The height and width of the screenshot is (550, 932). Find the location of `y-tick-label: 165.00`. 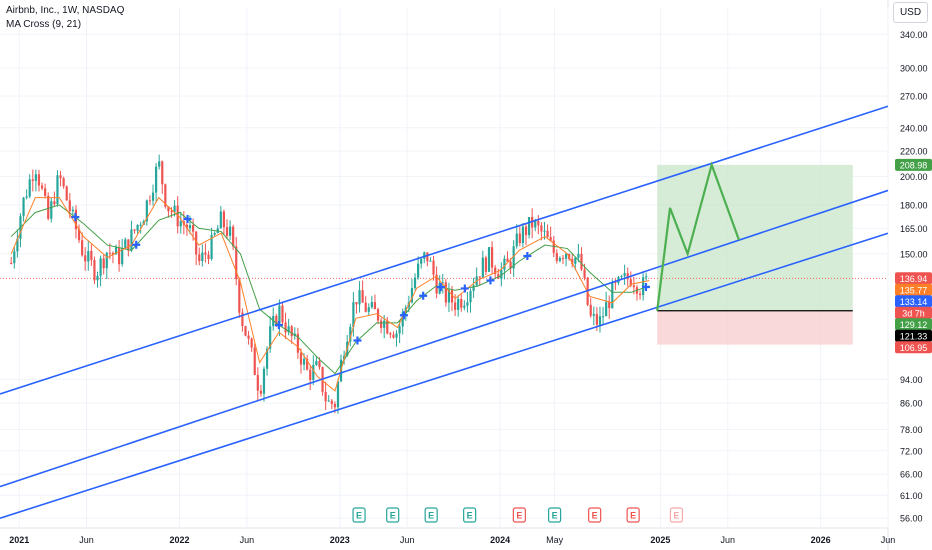

y-tick-label: 165.00 is located at coordinates (914, 229).